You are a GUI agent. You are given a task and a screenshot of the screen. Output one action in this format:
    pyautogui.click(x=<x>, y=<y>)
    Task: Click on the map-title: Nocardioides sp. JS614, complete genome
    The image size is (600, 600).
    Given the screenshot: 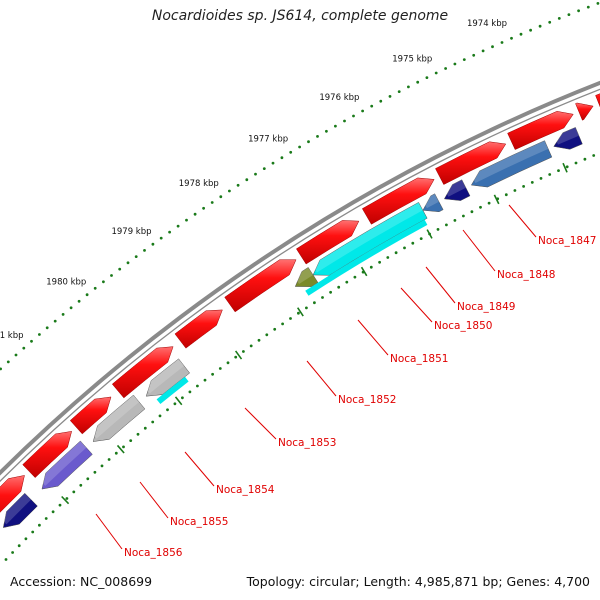 What is the action you would take?
    pyautogui.click(x=300, y=16)
    